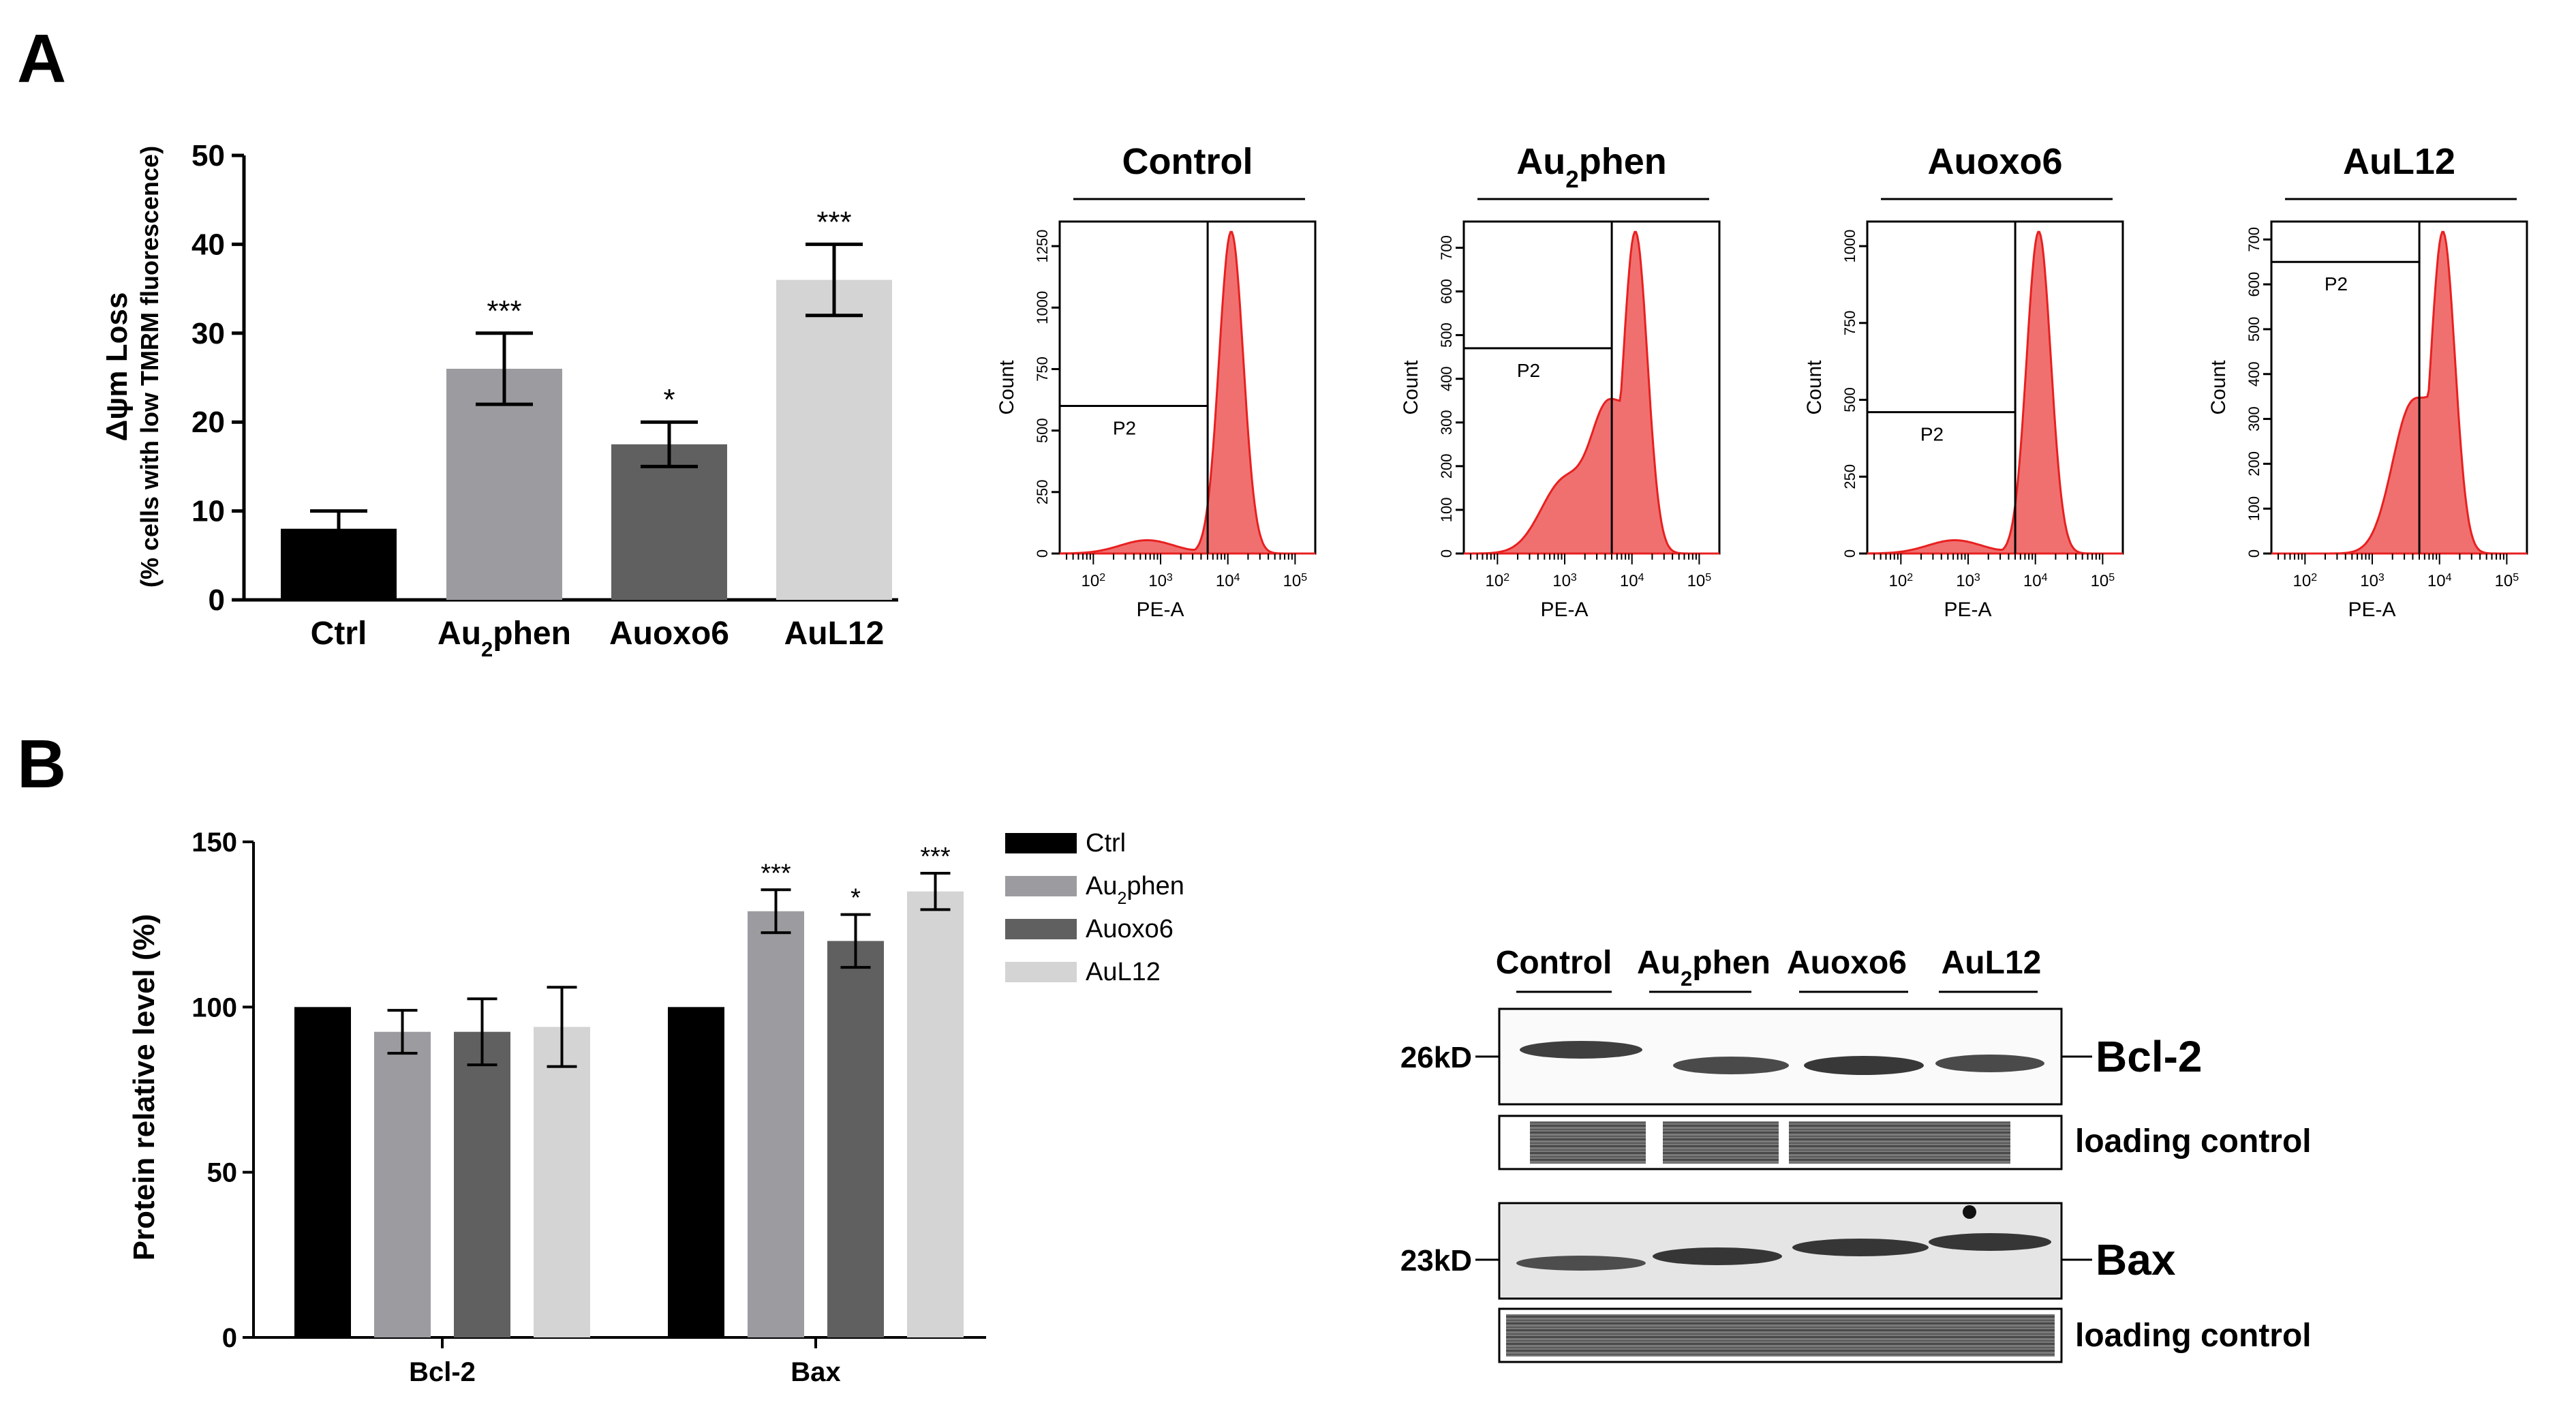 Image resolution: width=2576 pixels, height=1424 pixels. I want to click on chart-a-ytick-label: 10, so click(208, 512).